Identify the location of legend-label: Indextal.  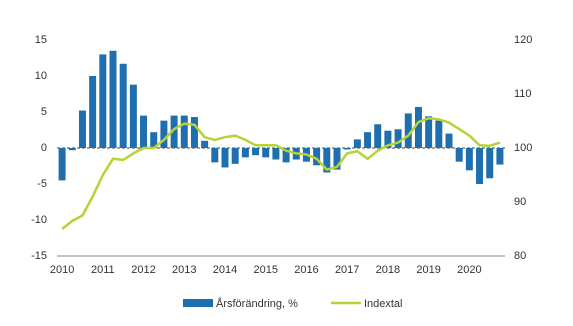
(383, 304).